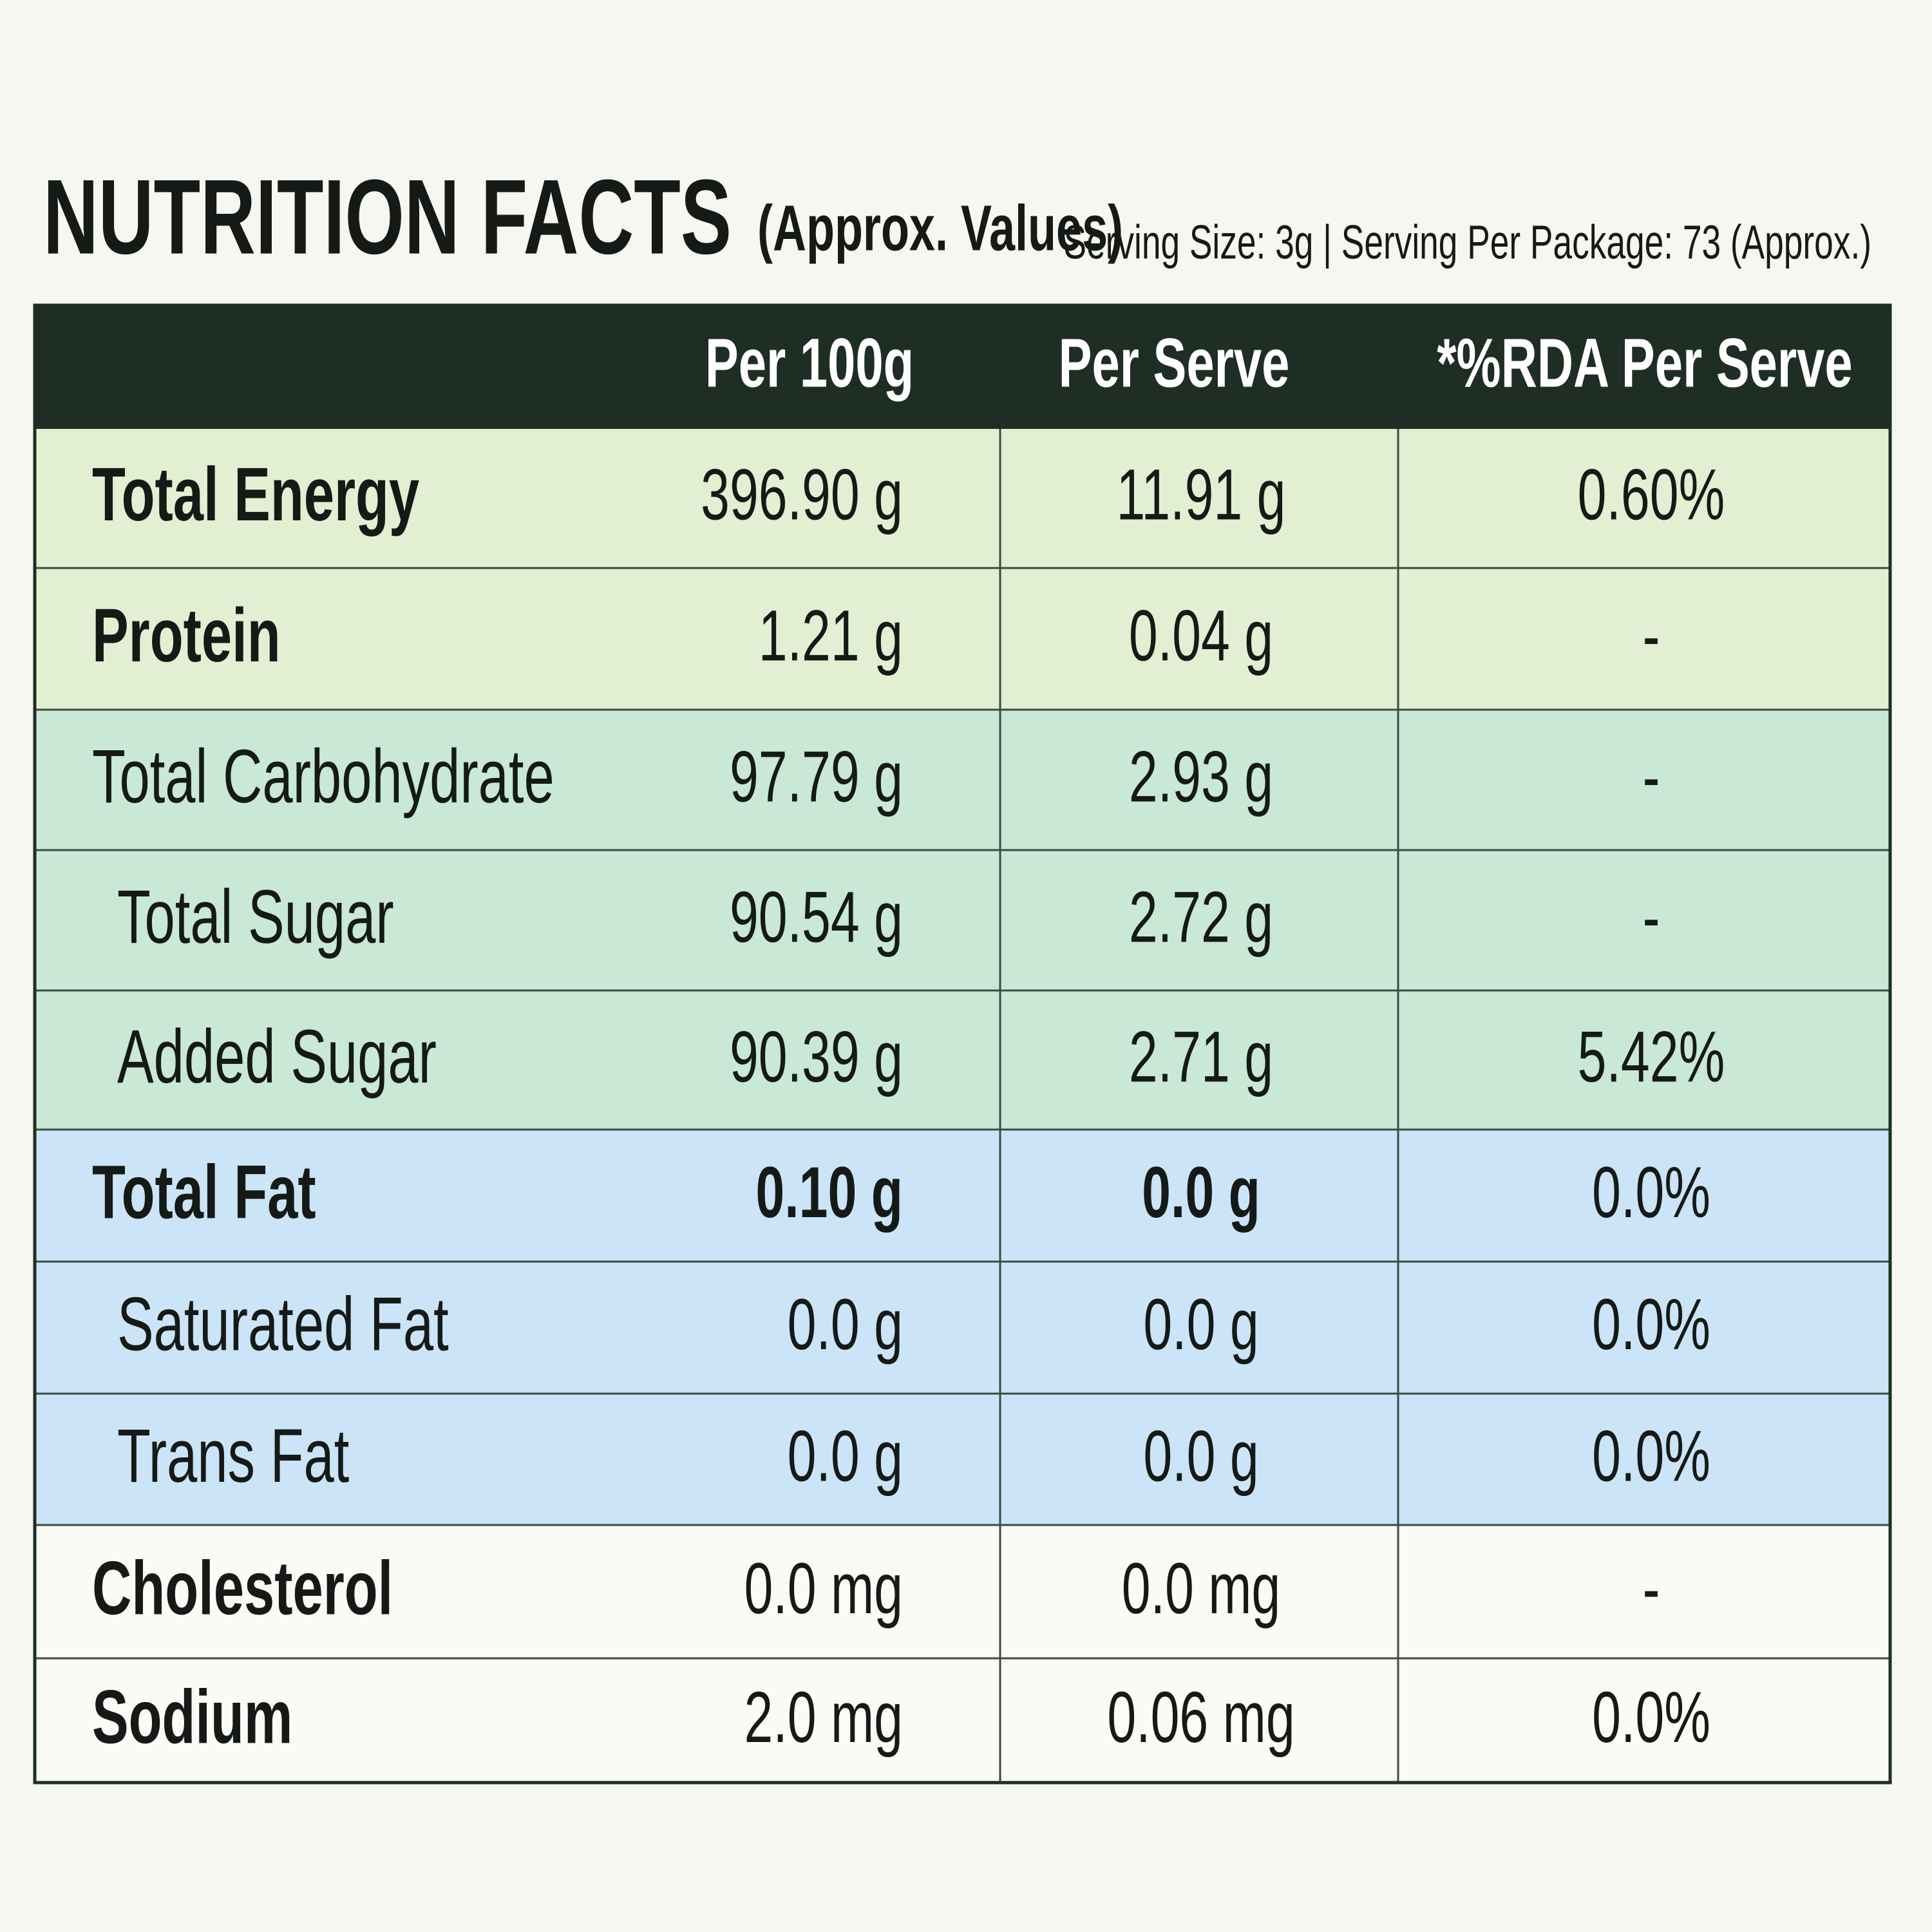 This screenshot has height=1932, width=1932. What do you see at coordinates (823, 1717) in the screenshot?
I see `per-100g: 2.0 mg` at bounding box center [823, 1717].